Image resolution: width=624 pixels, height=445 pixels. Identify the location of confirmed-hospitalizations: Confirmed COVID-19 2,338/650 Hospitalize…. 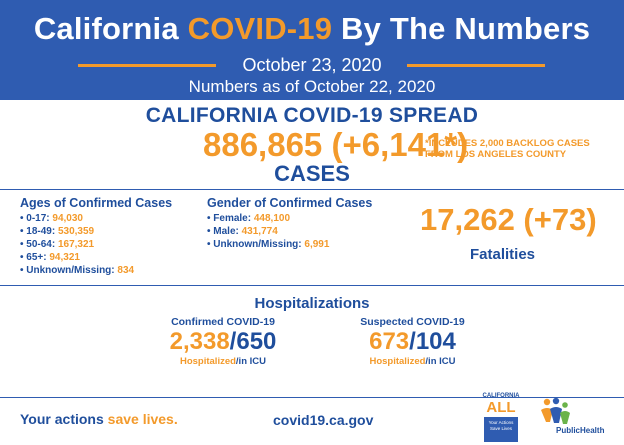
(223, 341).